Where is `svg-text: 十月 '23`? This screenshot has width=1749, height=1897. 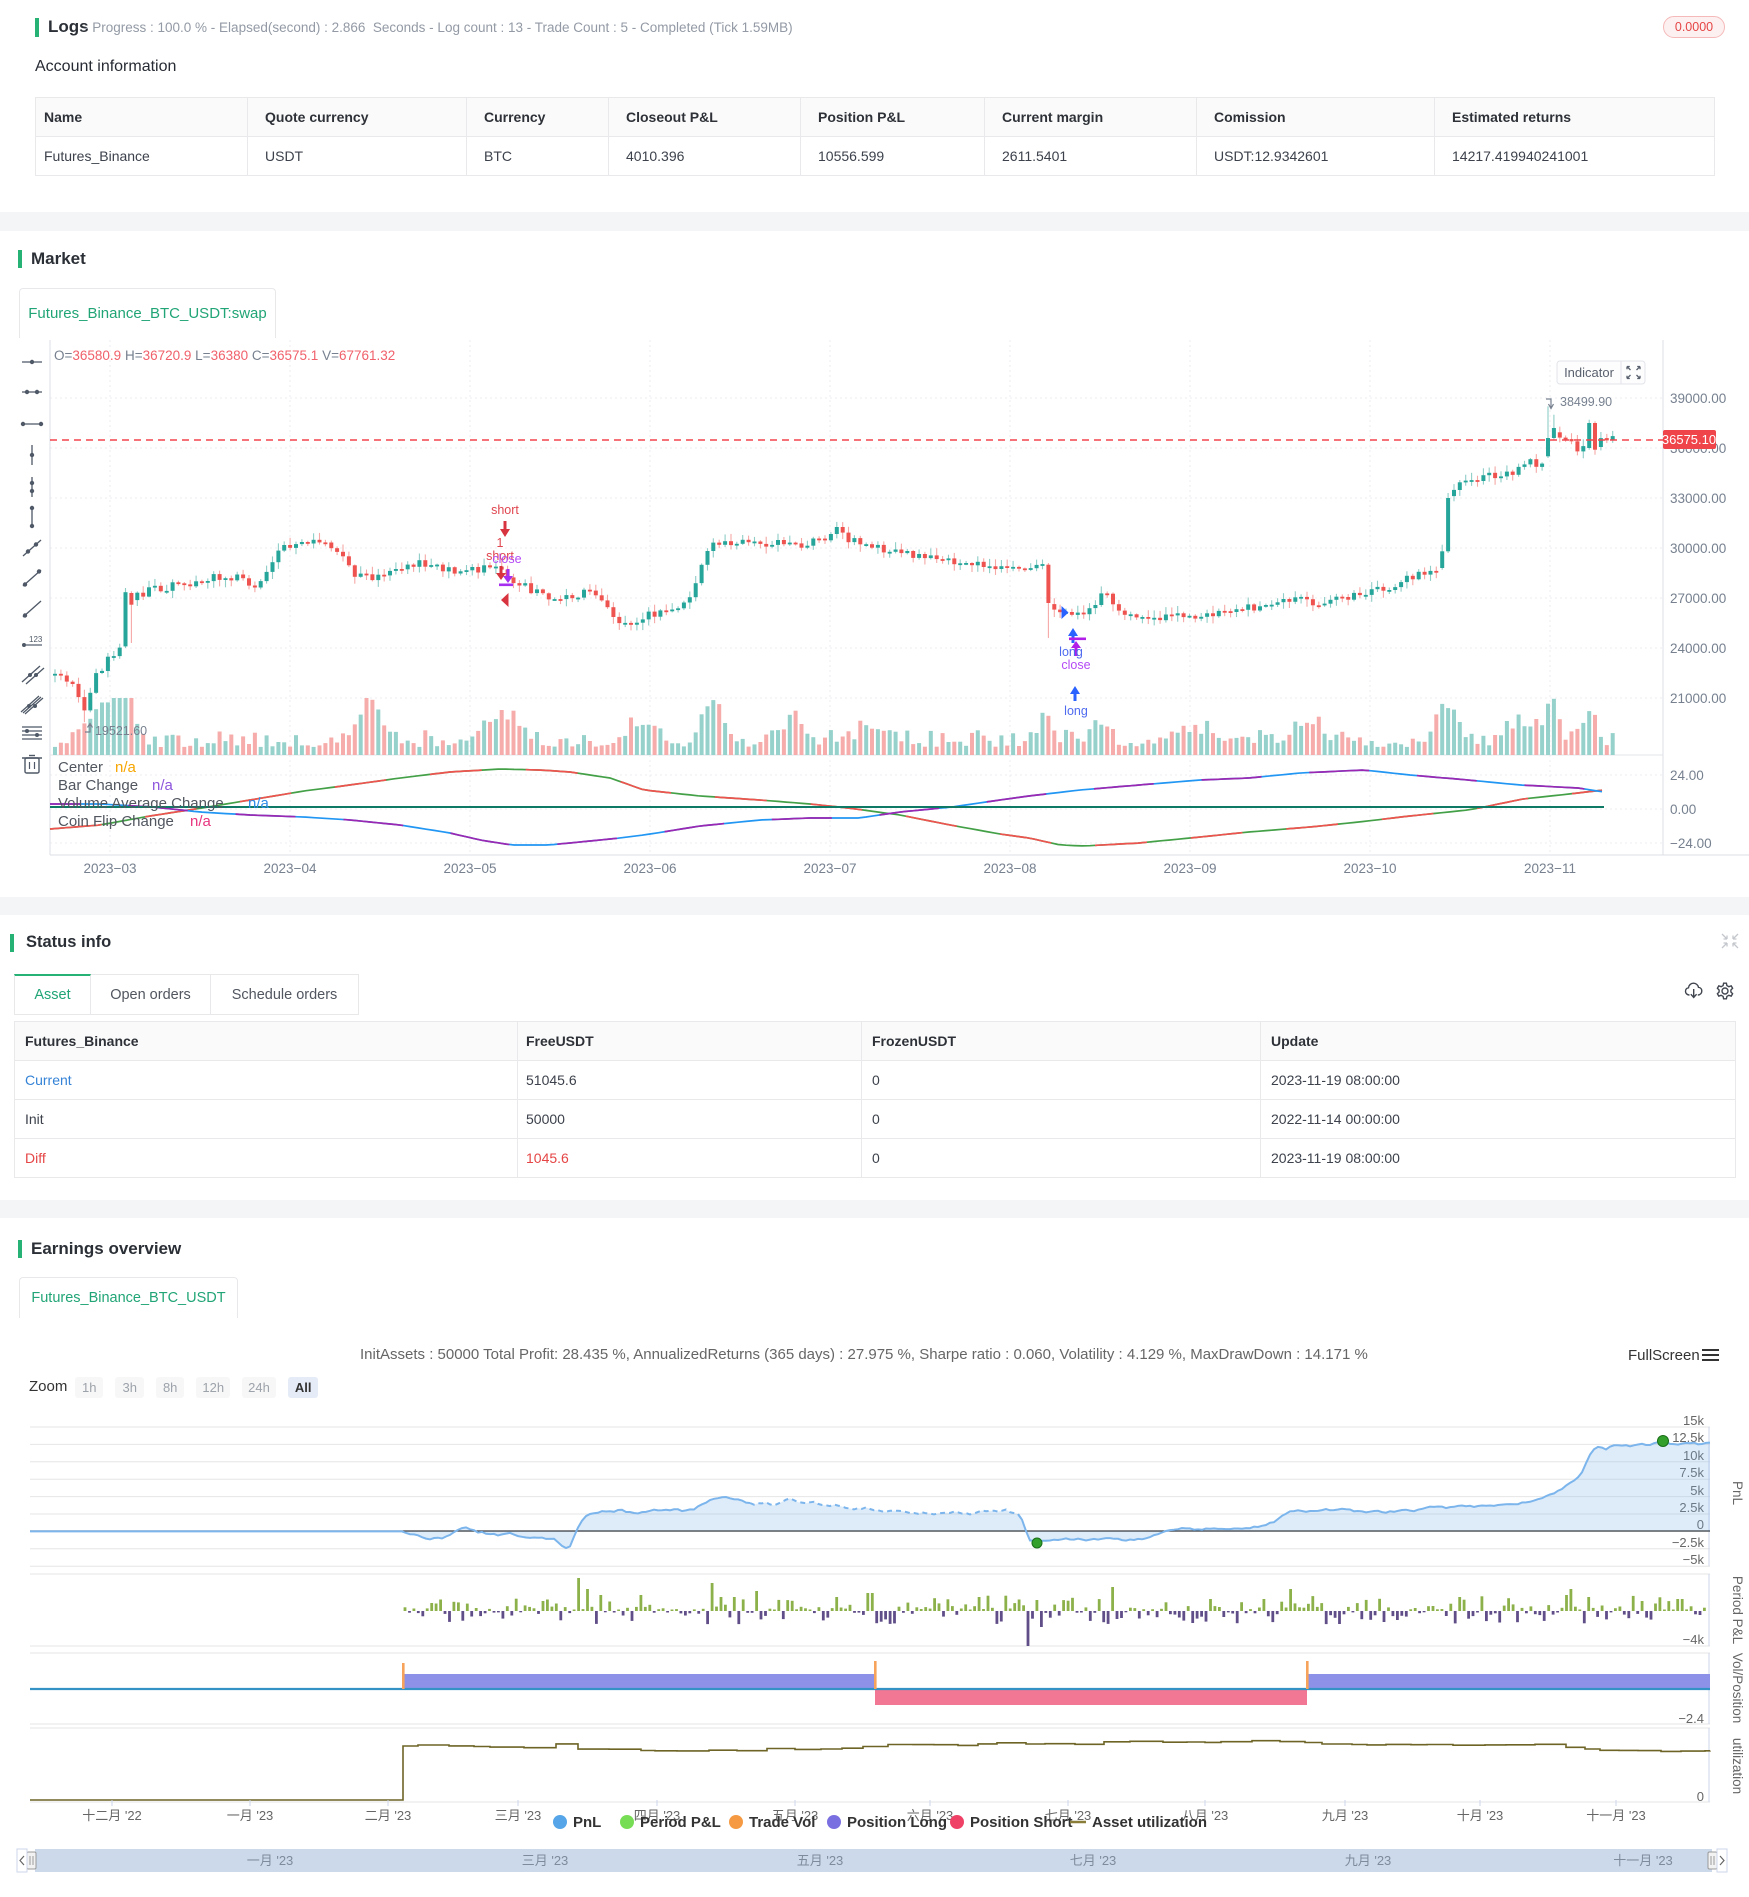 svg-text: 十月 '23 is located at coordinates (1480, 1815).